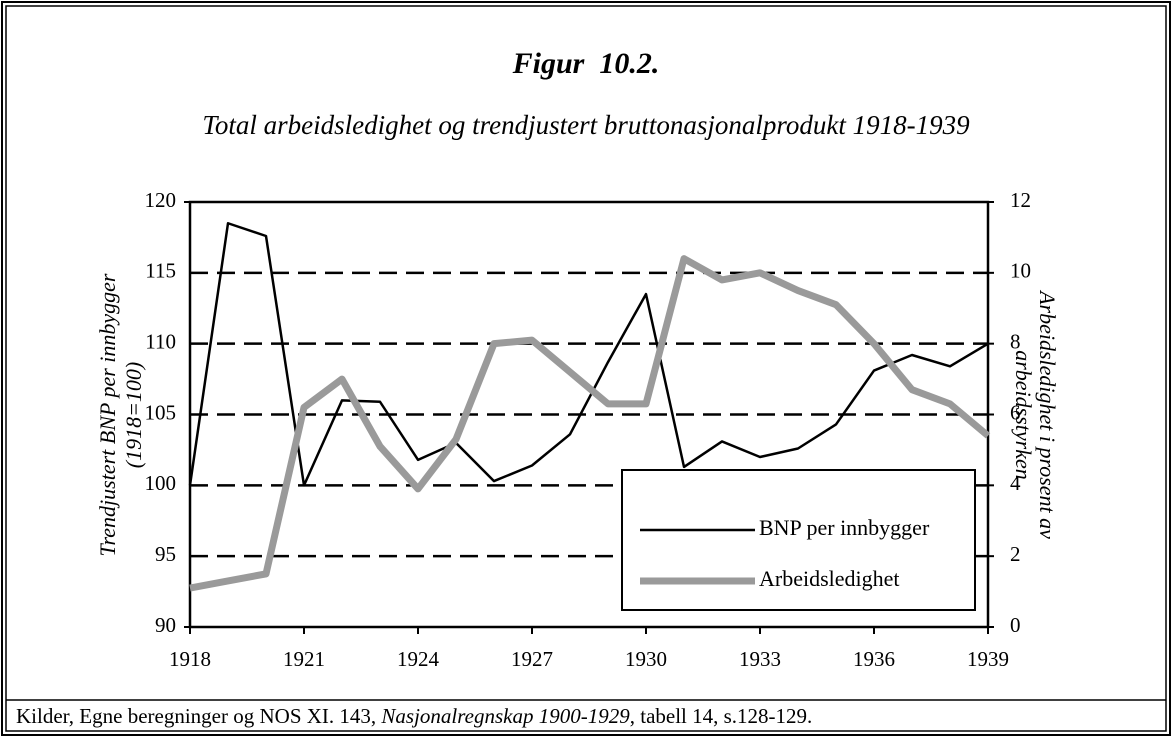 This screenshot has width=1172, height=737. What do you see at coordinates (160, 341) in the screenshot?
I see `y-tick-label: 110` at bounding box center [160, 341].